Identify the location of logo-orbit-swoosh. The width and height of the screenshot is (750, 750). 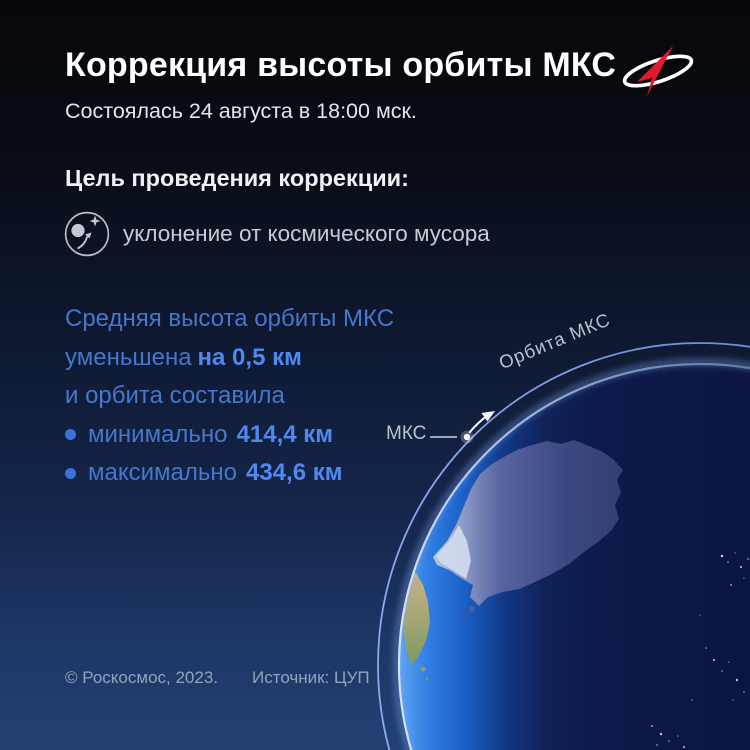
(658, 71).